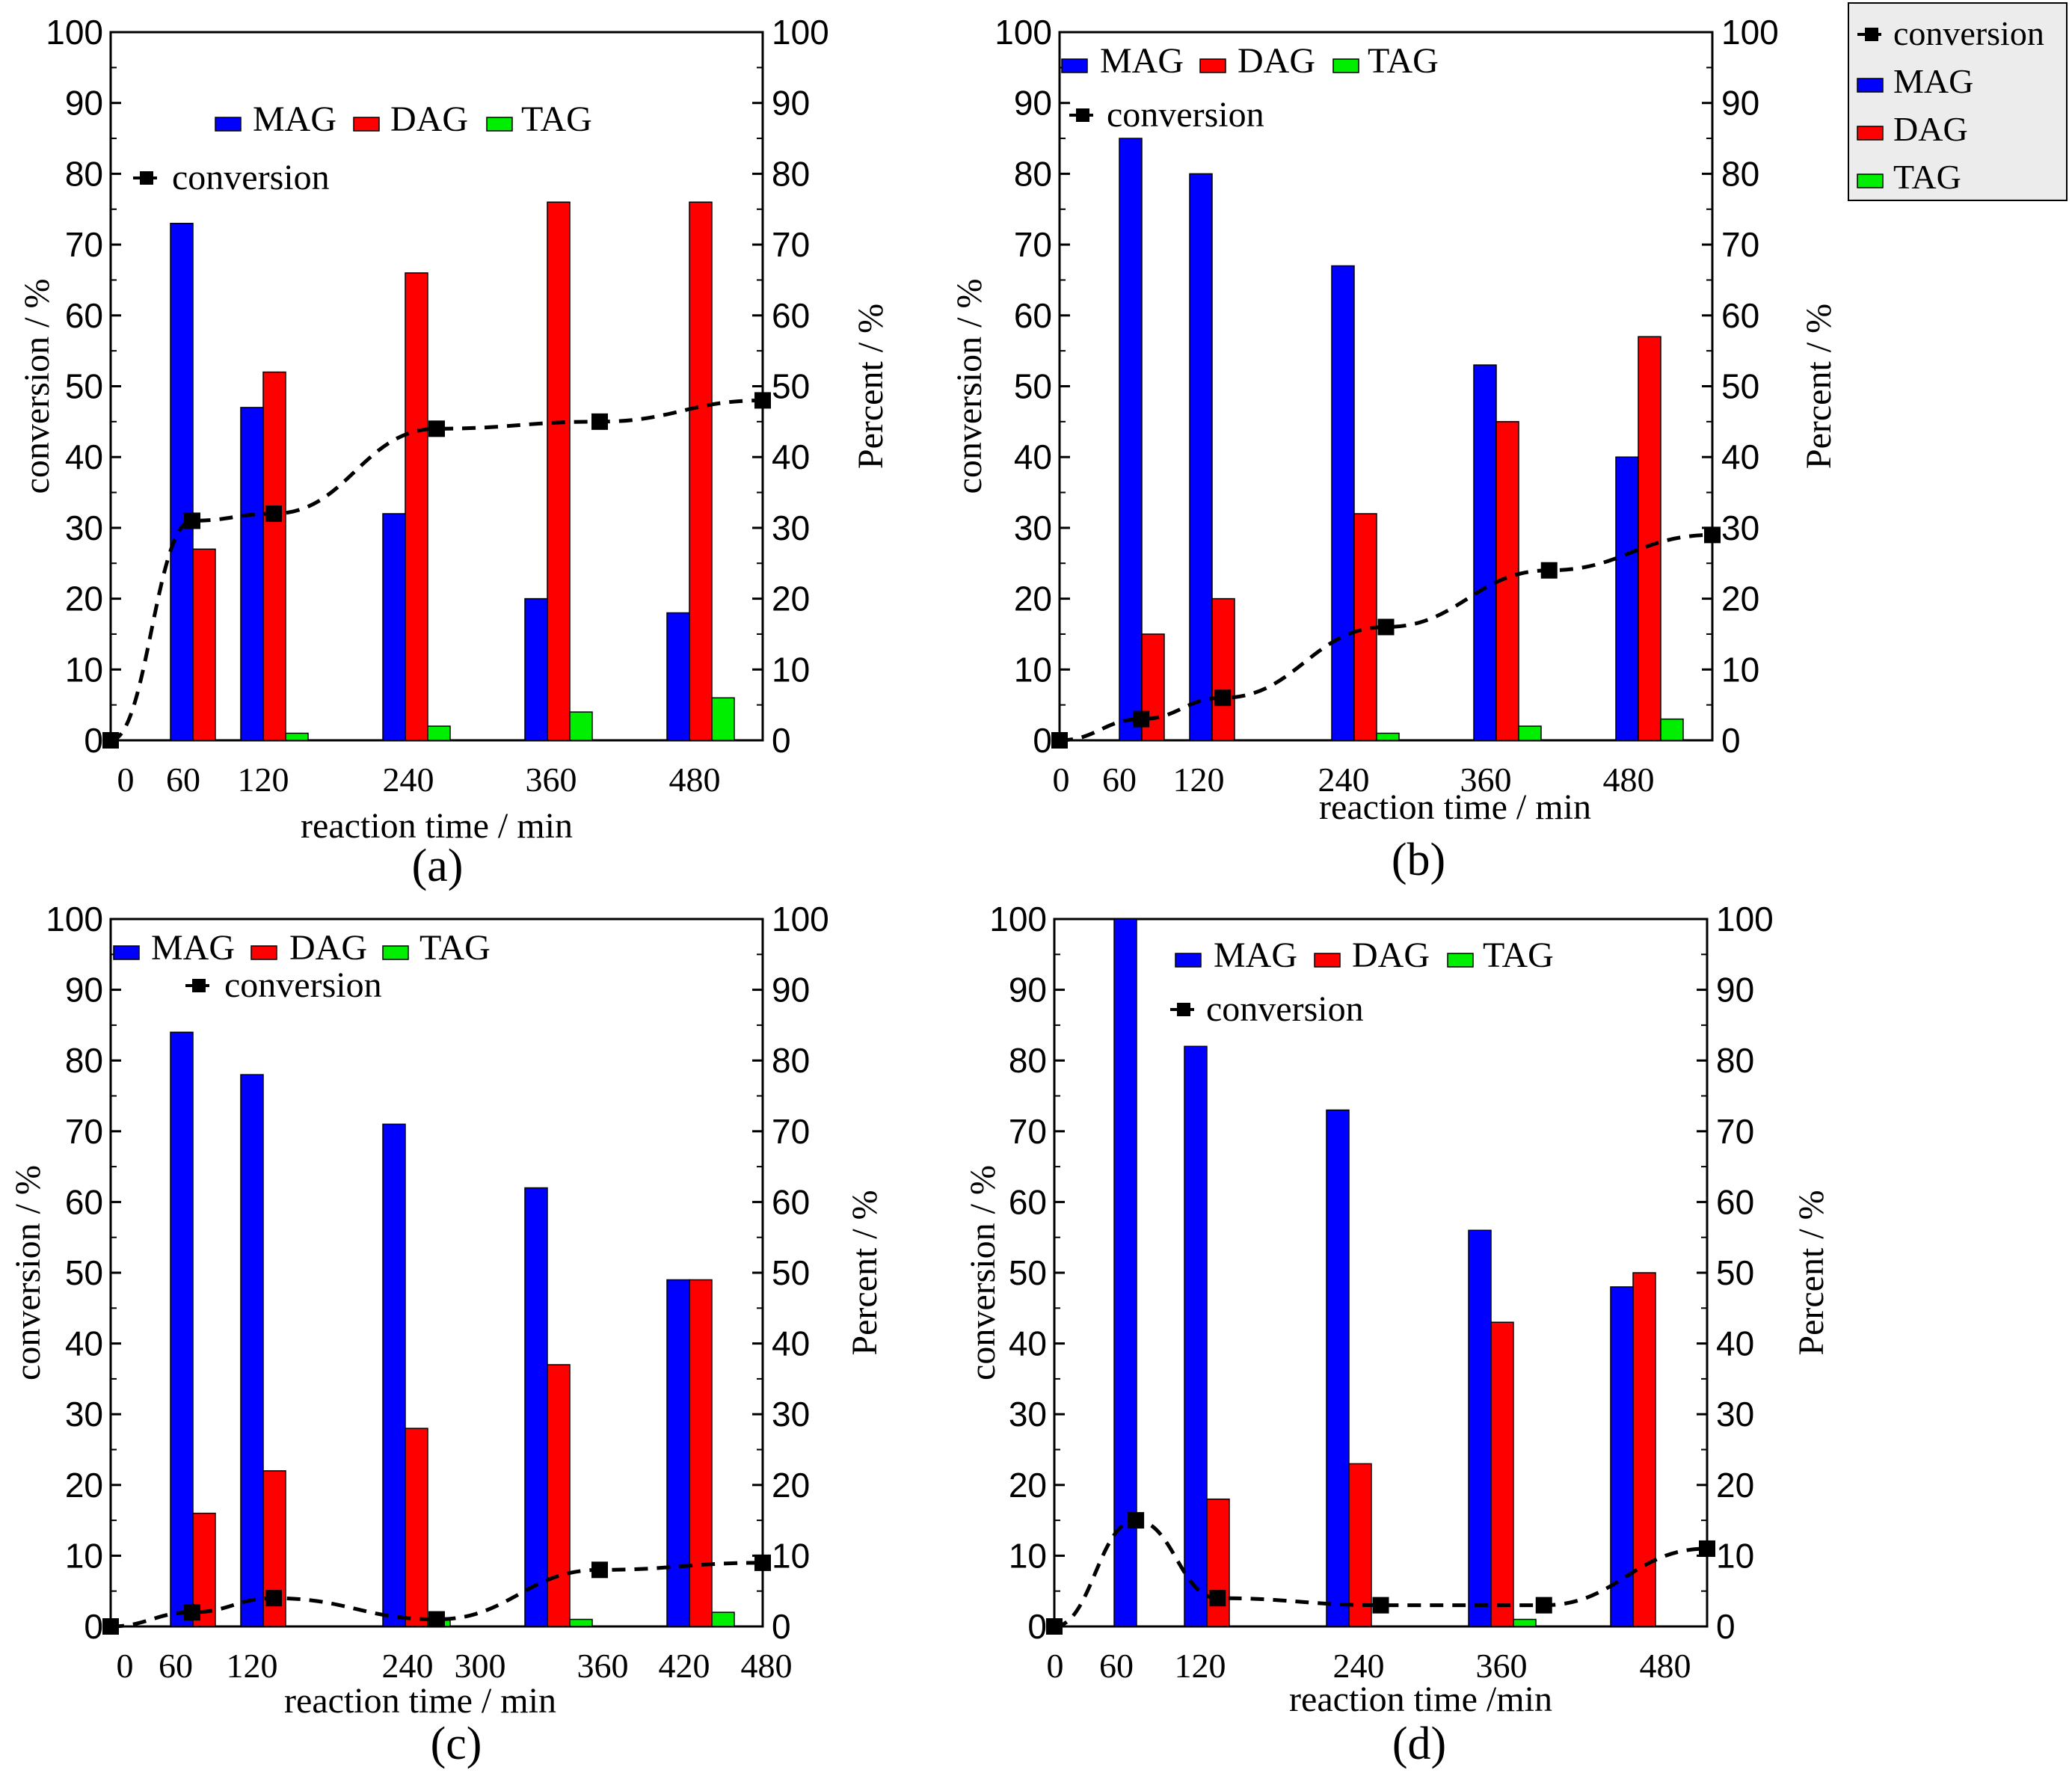  Describe the element at coordinates (455, 948) in the screenshot. I see `panel-c-legend-label-tag: TAG` at that location.